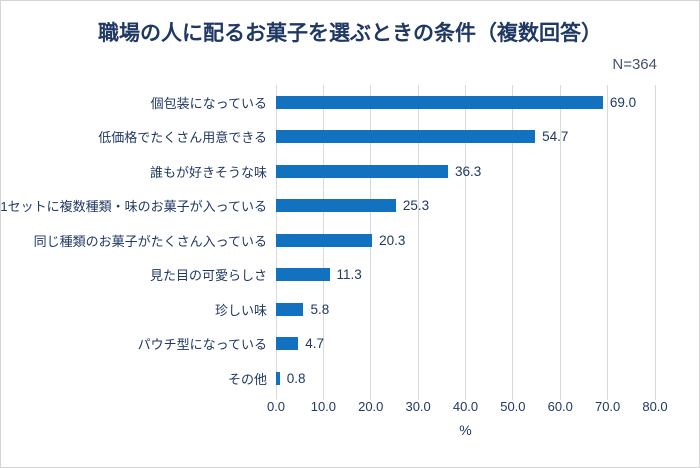 This screenshot has height=468, width=700. I want to click on x-axis-tick: 40.0, so click(465, 406).